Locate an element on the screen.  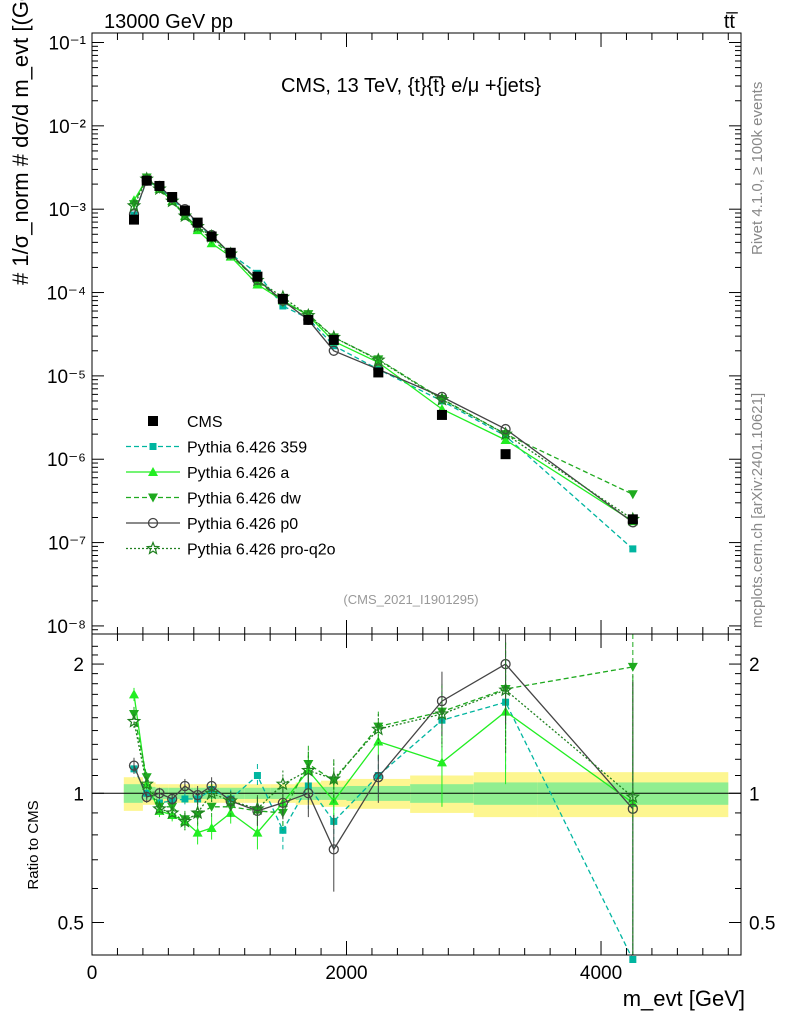
ratio-line-pythia-6-426-p0 is located at coordinates (383, 757).